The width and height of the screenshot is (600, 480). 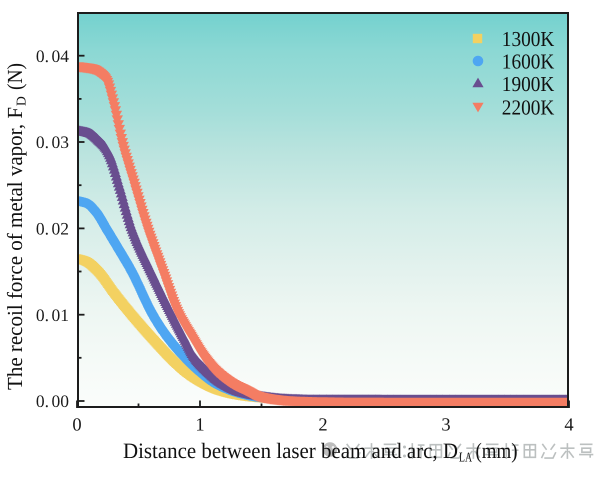 I want to click on svg-text: LA, so click(x=465, y=457).